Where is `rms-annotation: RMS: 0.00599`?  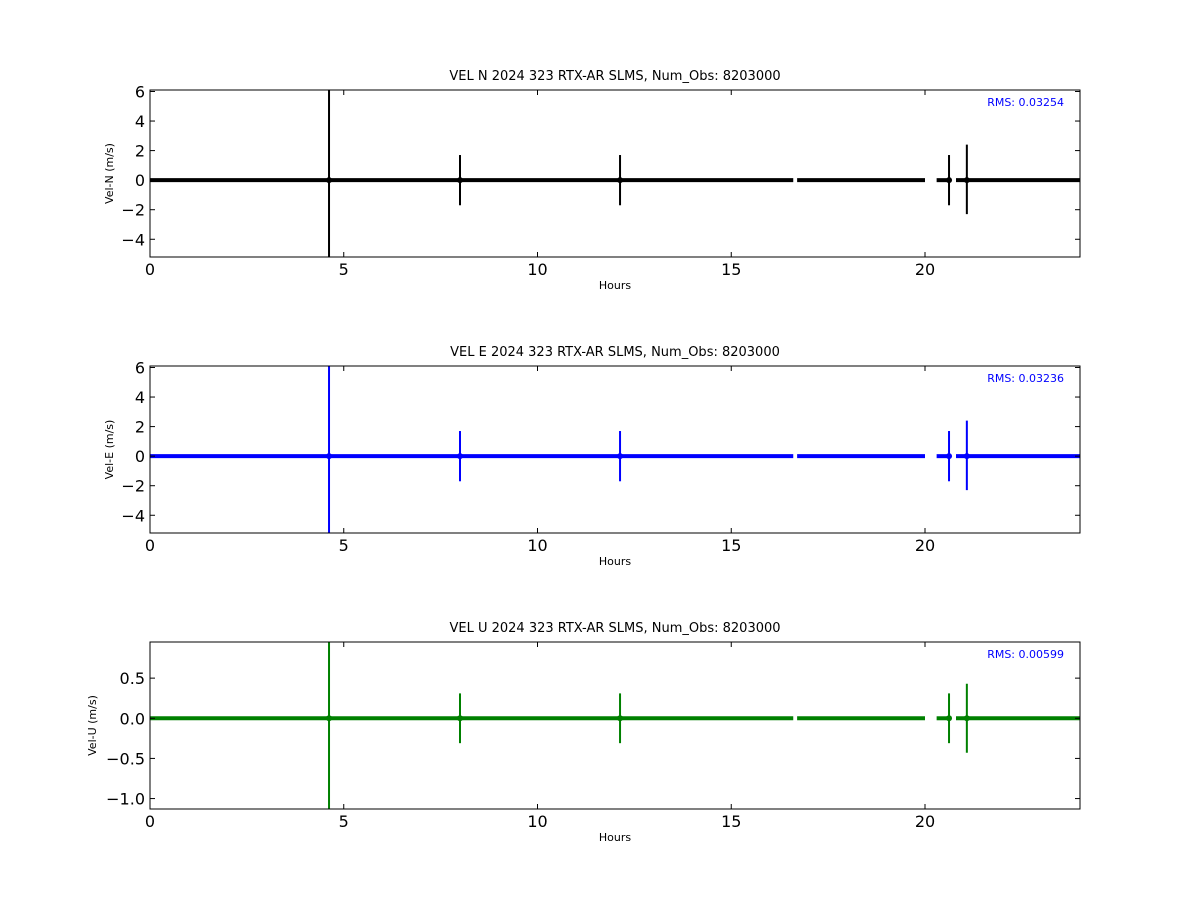 rms-annotation: RMS: 0.00599 is located at coordinates (1025, 654).